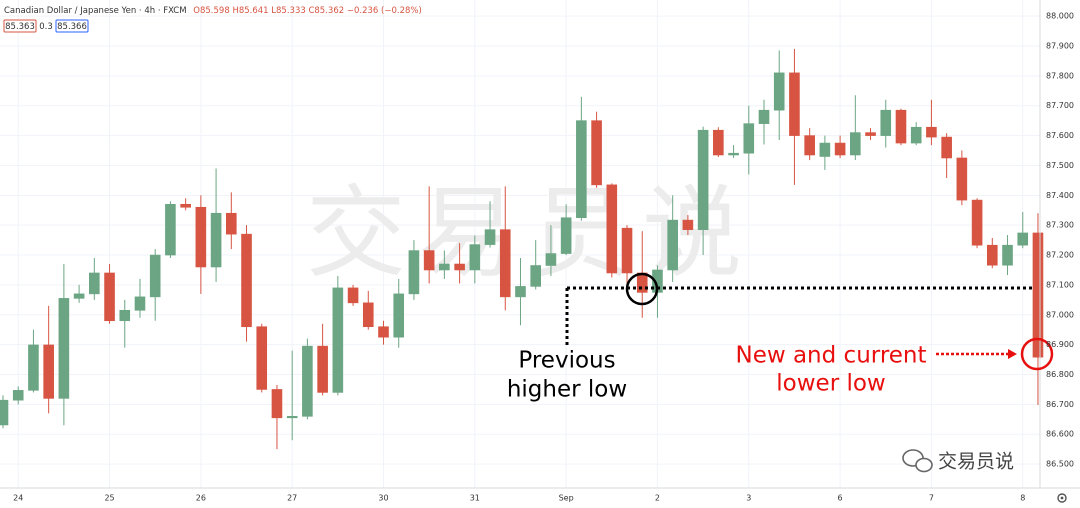  I want to click on annotation-line: lower low, so click(830, 384).